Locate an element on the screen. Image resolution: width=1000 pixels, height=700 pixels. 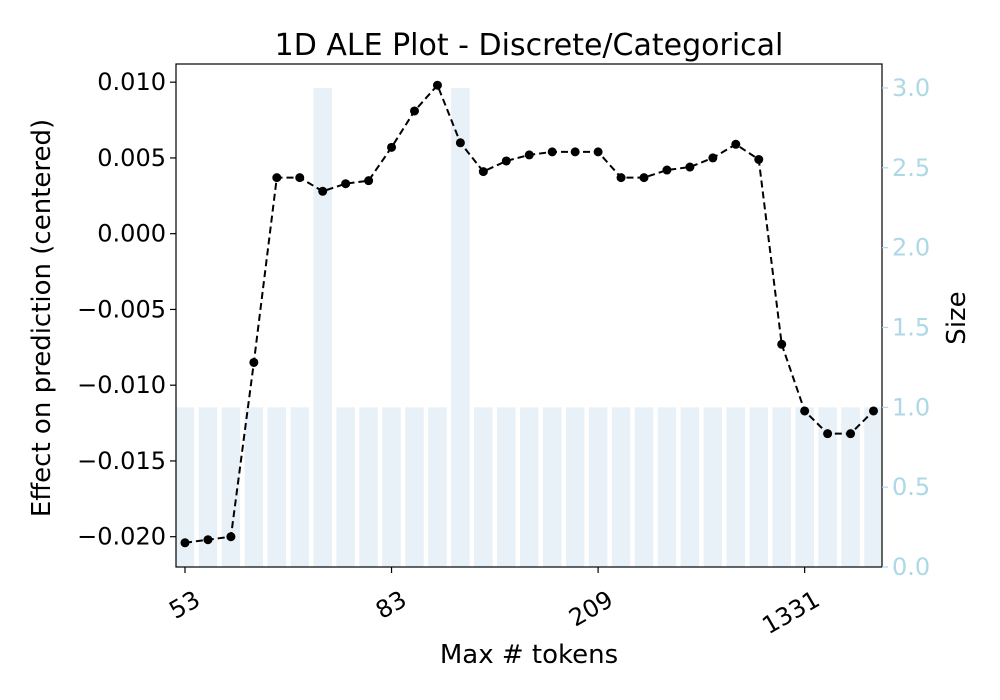
left-y-axis: 0.010 0.005 0.000 −0.005 −0.010 −0.015 −0.020 is located at coordinates (126, 309).